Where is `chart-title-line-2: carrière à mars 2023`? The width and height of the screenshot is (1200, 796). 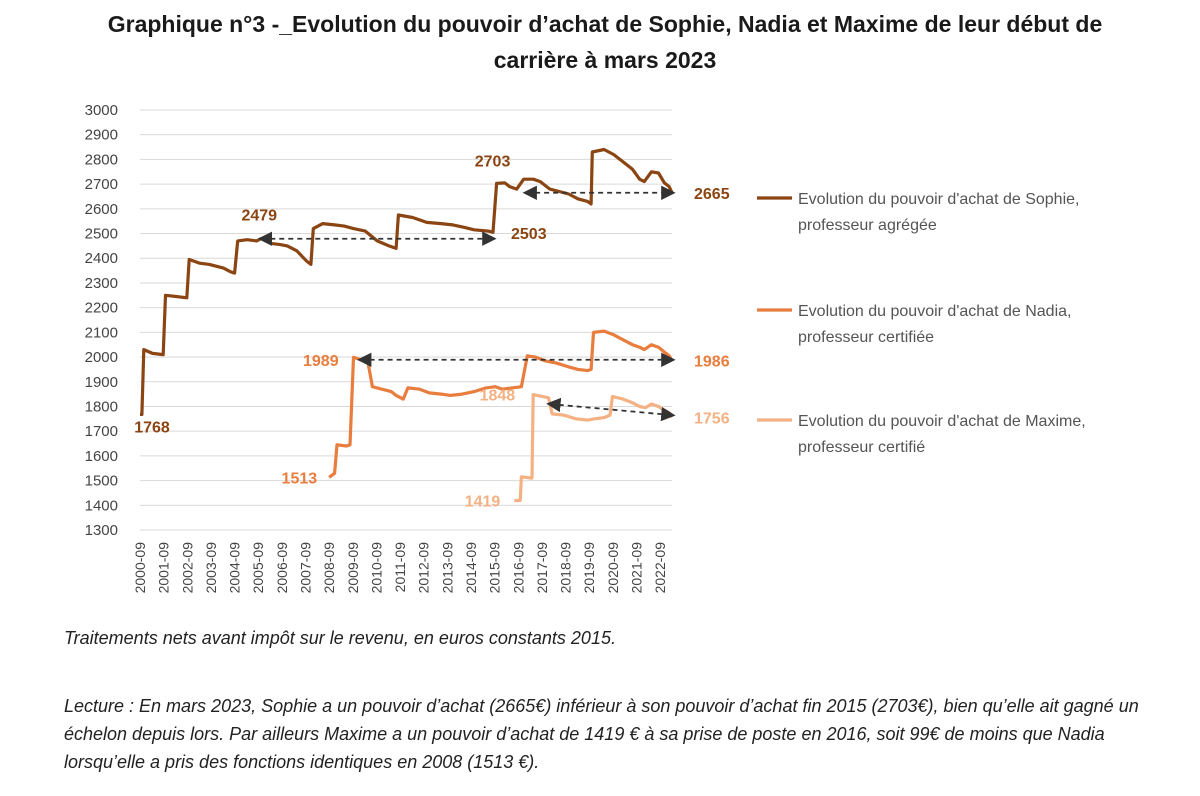 chart-title-line-2: carrière à mars 2023 is located at coordinates (605, 60).